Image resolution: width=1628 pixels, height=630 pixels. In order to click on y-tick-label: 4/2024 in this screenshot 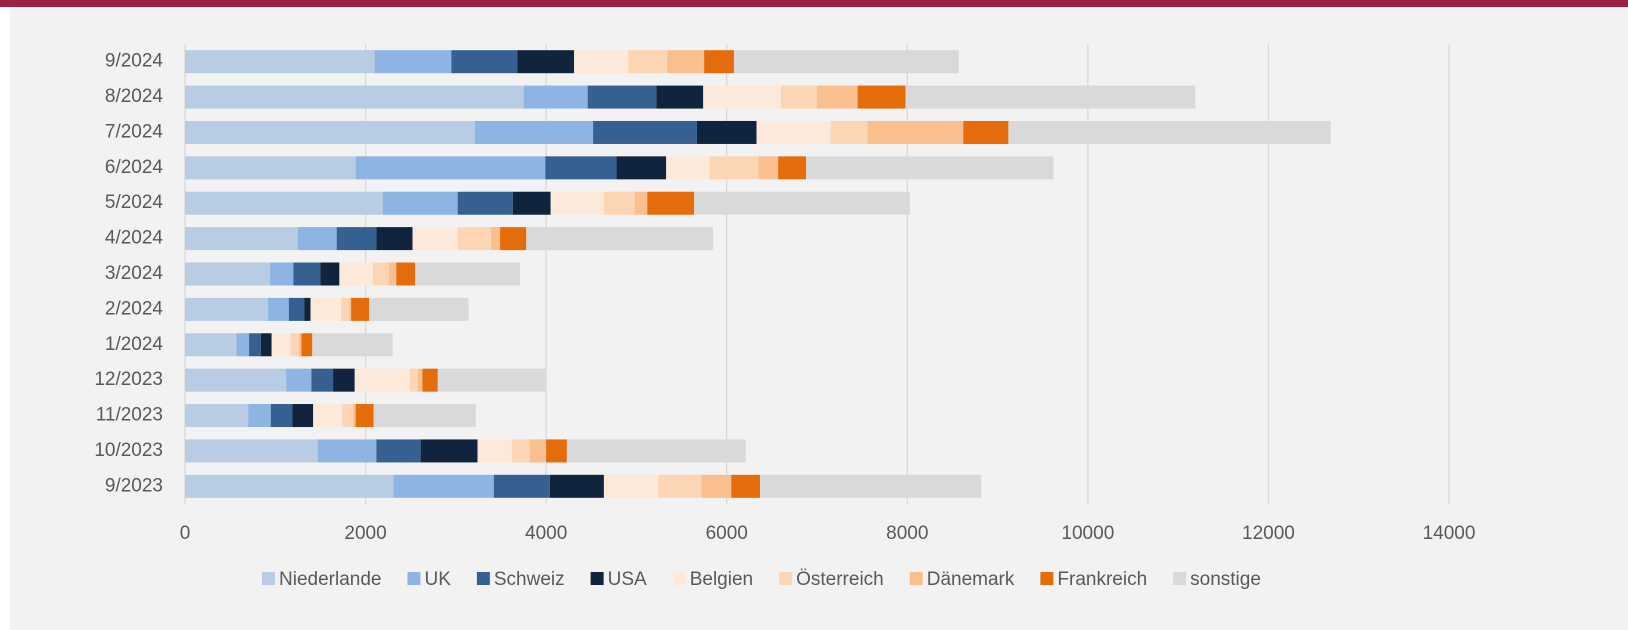, I will do `click(134, 238)`.